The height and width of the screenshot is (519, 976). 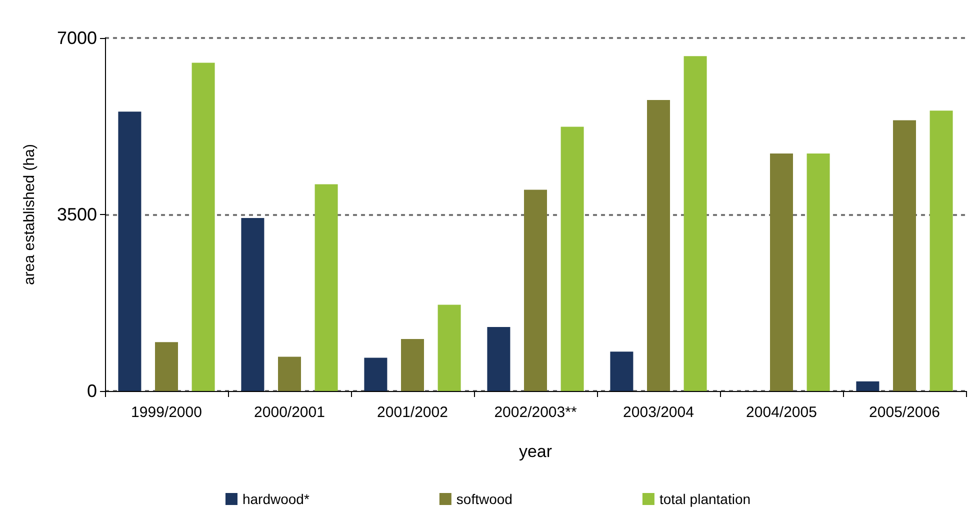 What do you see at coordinates (781, 412) in the screenshot?
I see `x-tick-label: 2004/2005` at bounding box center [781, 412].